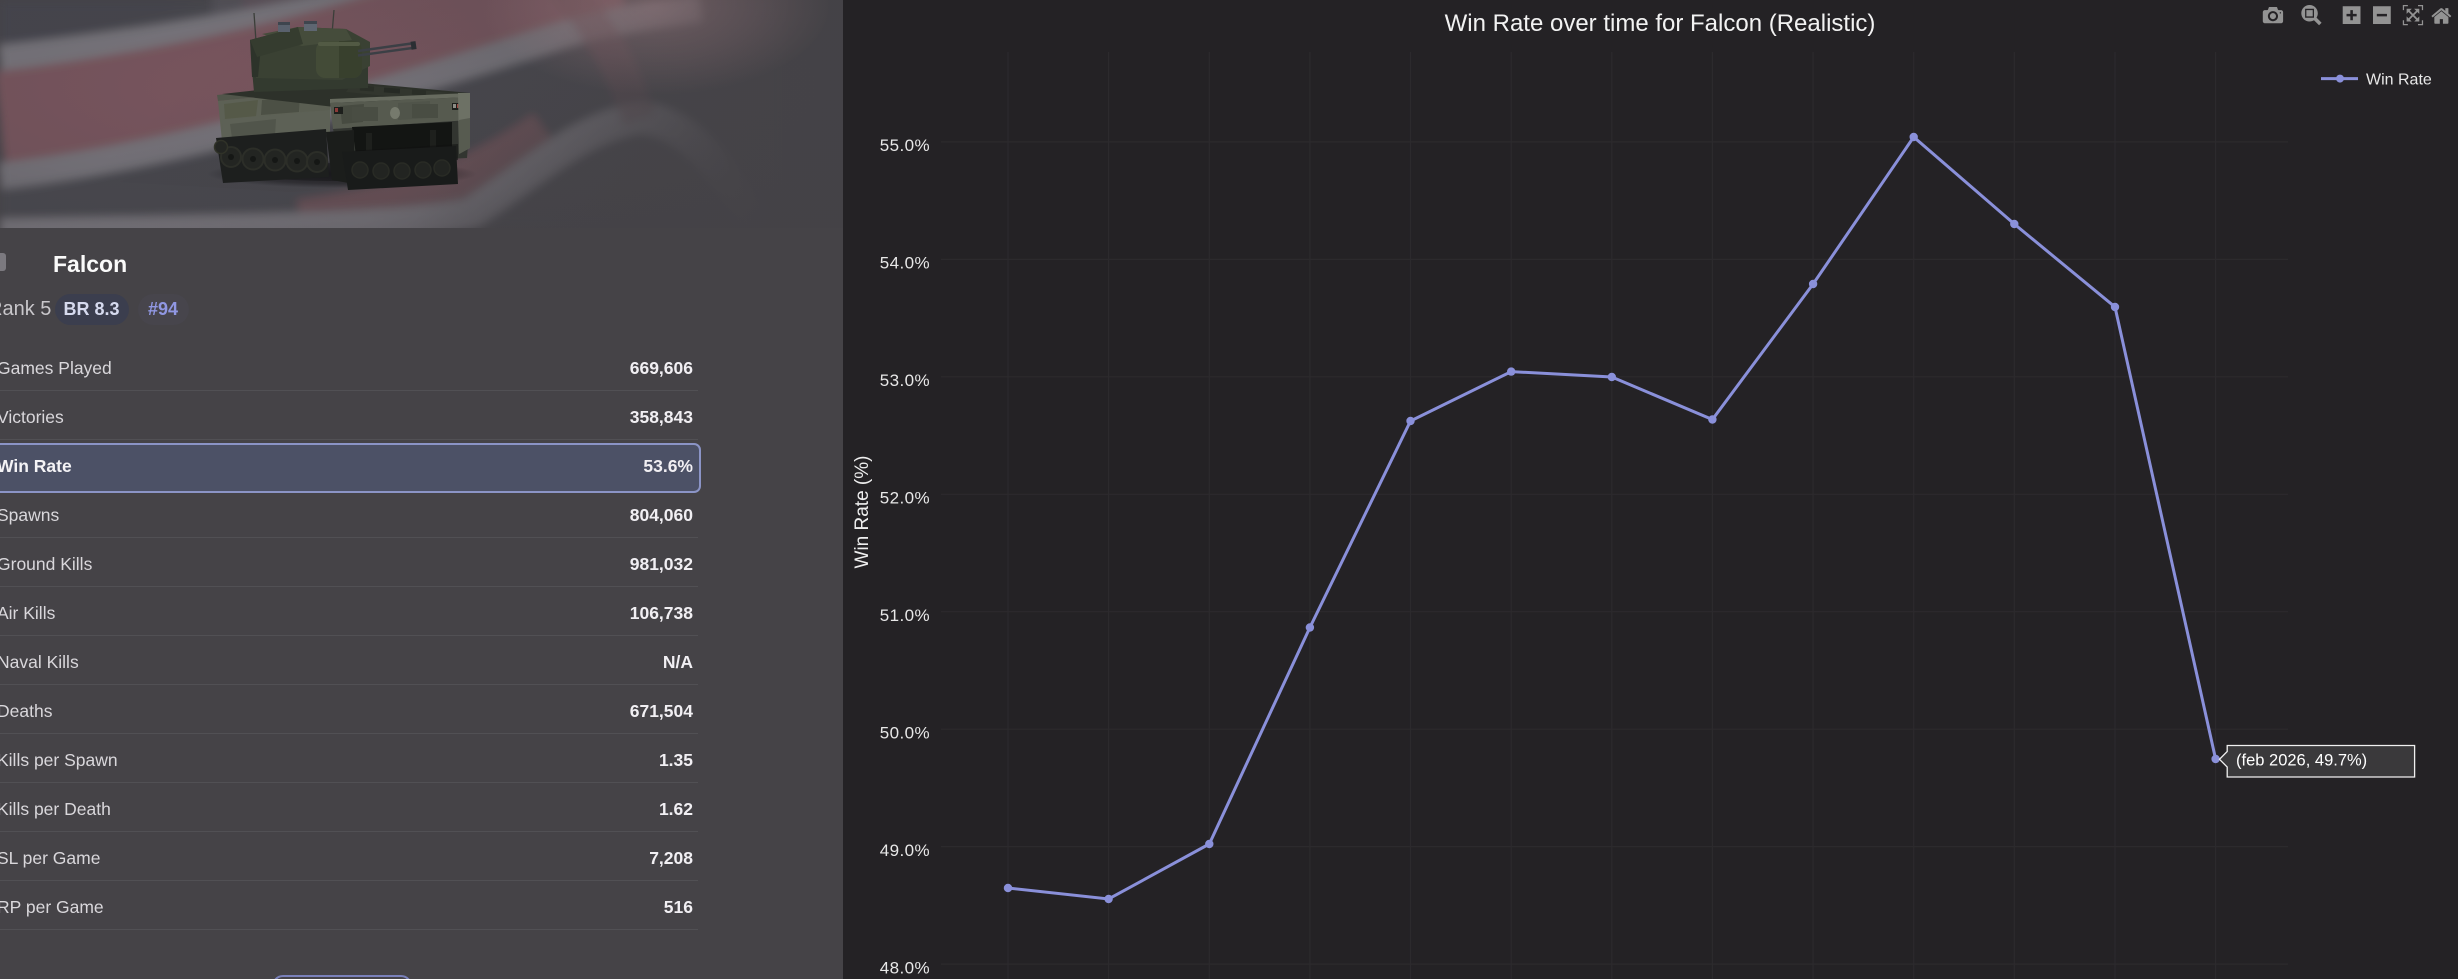 This screenshot has width=2458, height=979. I want to click on svg-text: 48.0%, so click(905, 967).